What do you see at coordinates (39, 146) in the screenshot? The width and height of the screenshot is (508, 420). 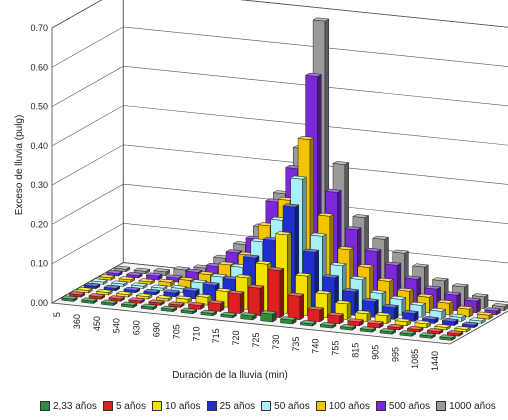 I see `y-tick-label: 0.40` at bounding box center [39, 146].